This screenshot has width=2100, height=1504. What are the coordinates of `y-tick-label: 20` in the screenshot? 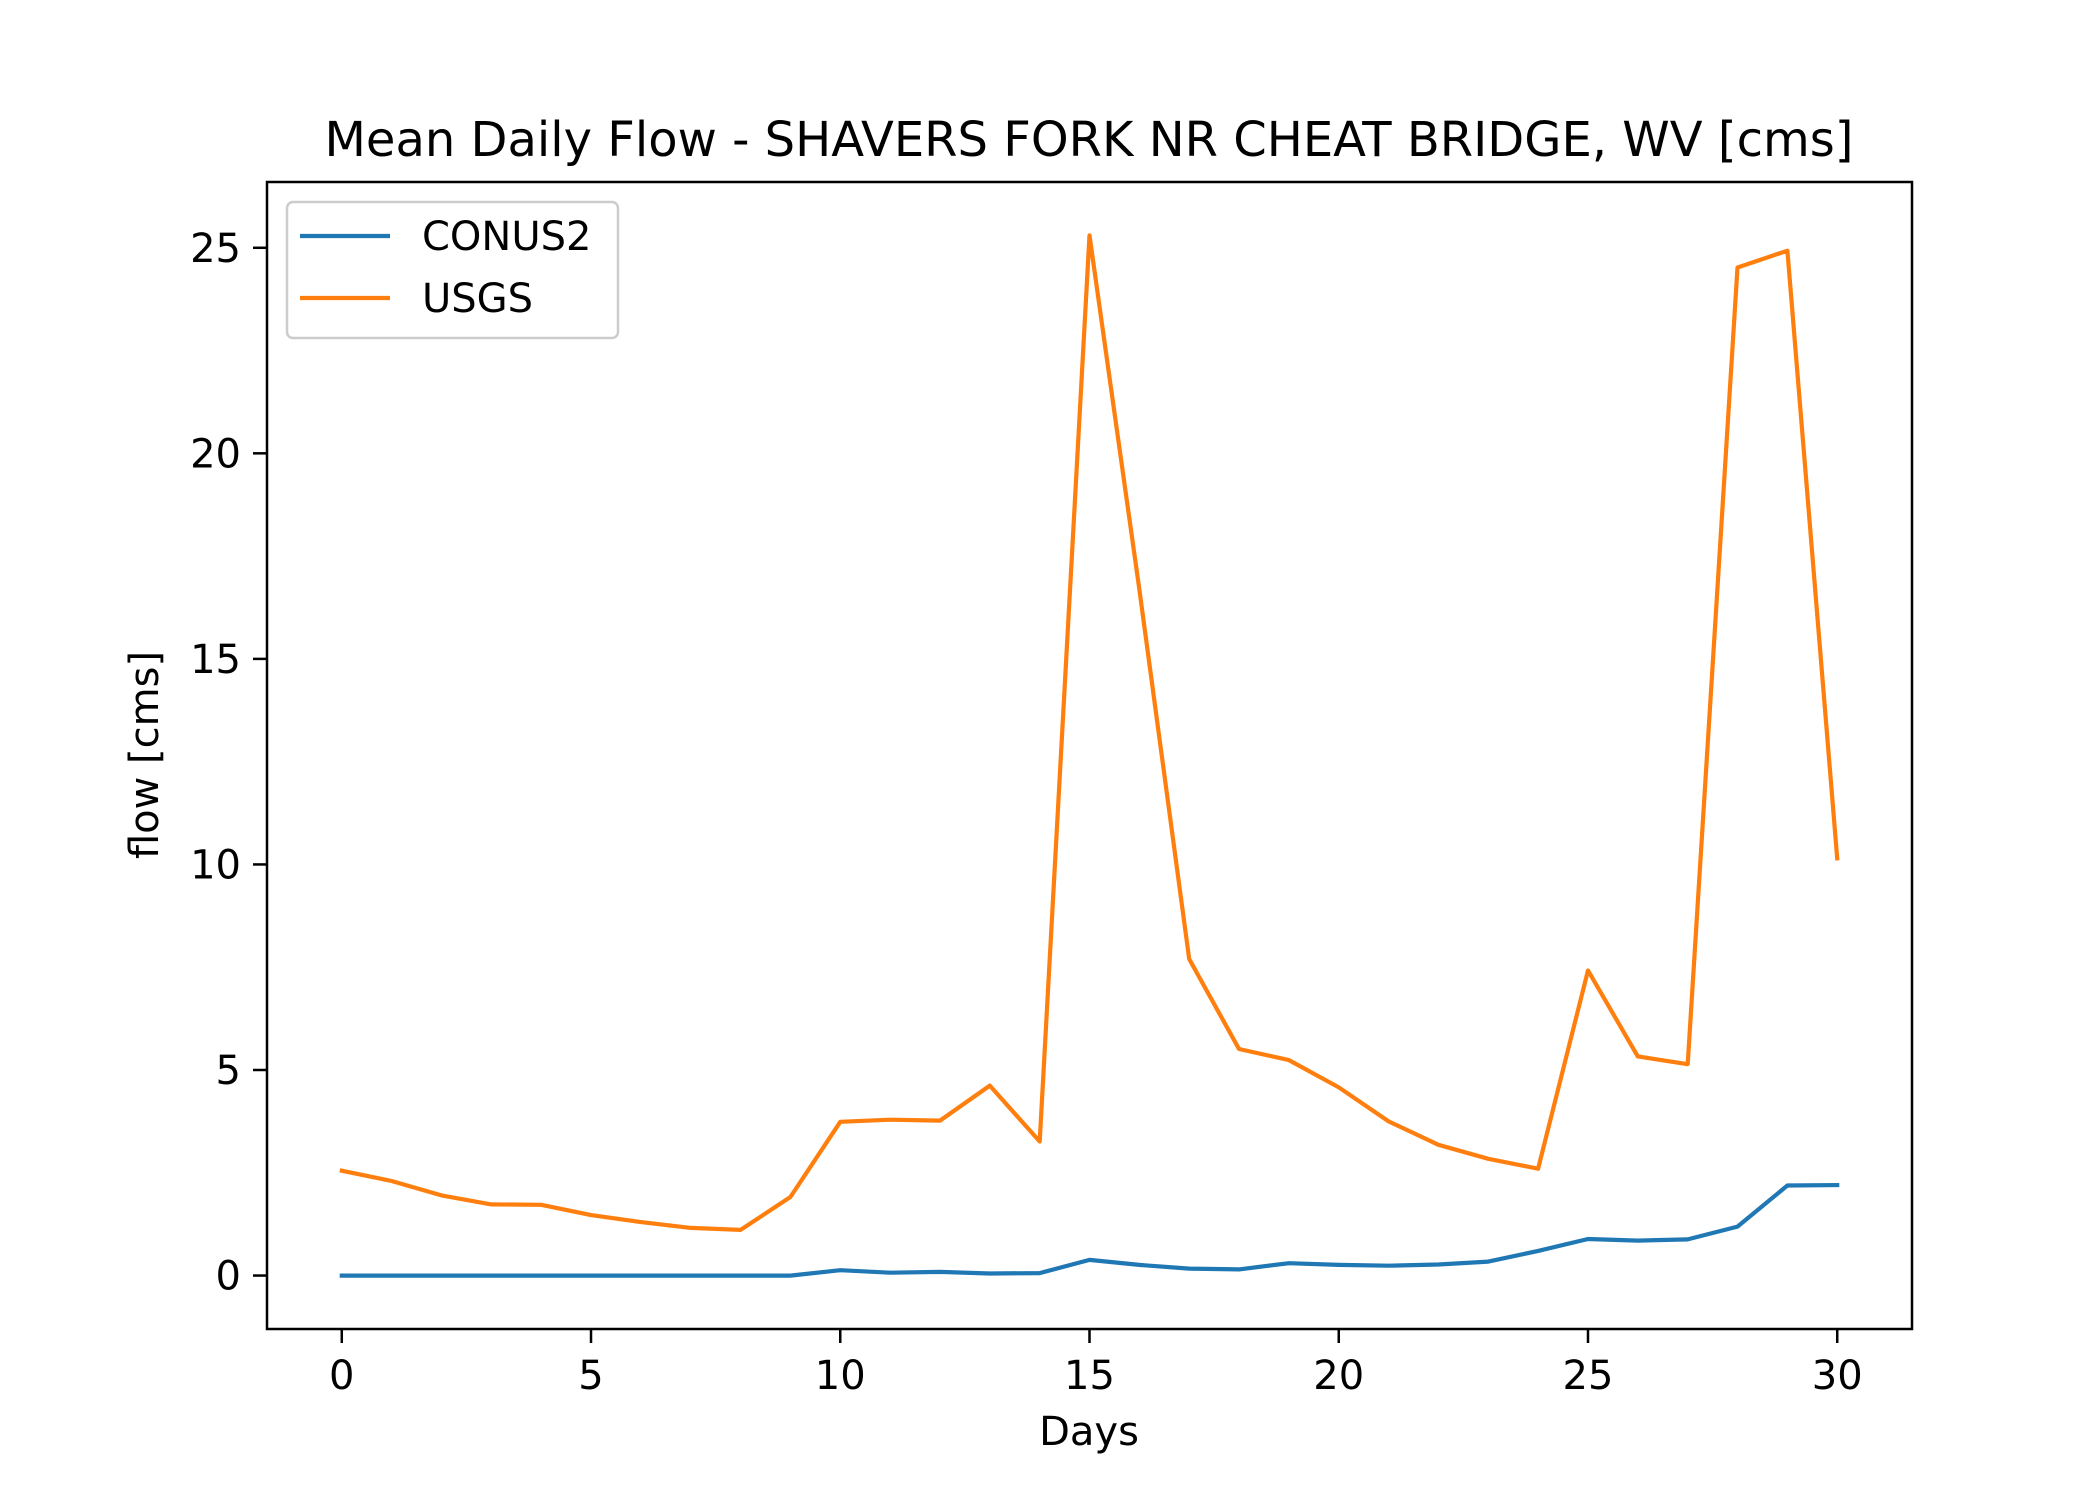 It's located at (215, 454).